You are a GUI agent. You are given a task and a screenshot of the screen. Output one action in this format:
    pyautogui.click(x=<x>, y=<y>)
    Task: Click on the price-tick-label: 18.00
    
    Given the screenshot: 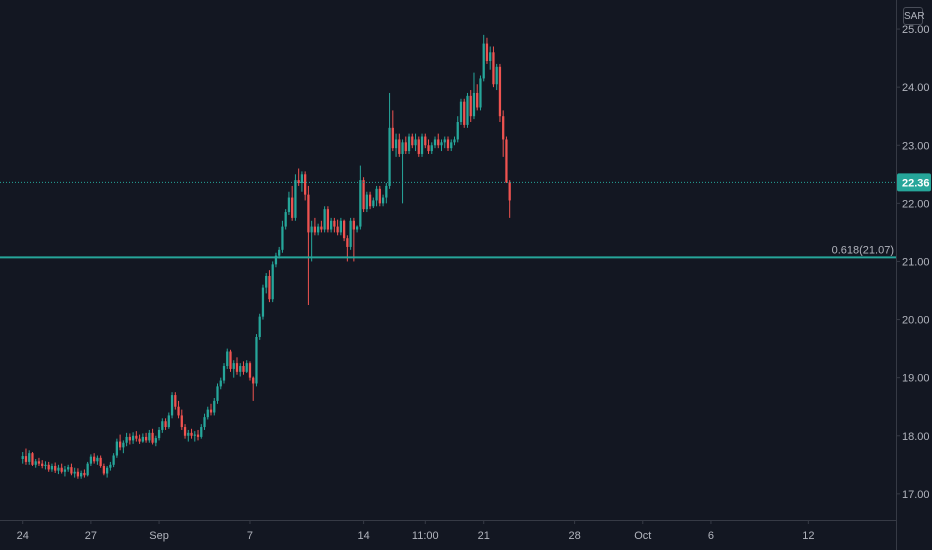 What is the action you would take?
    pyautogui.click(x=916, y=437)
    